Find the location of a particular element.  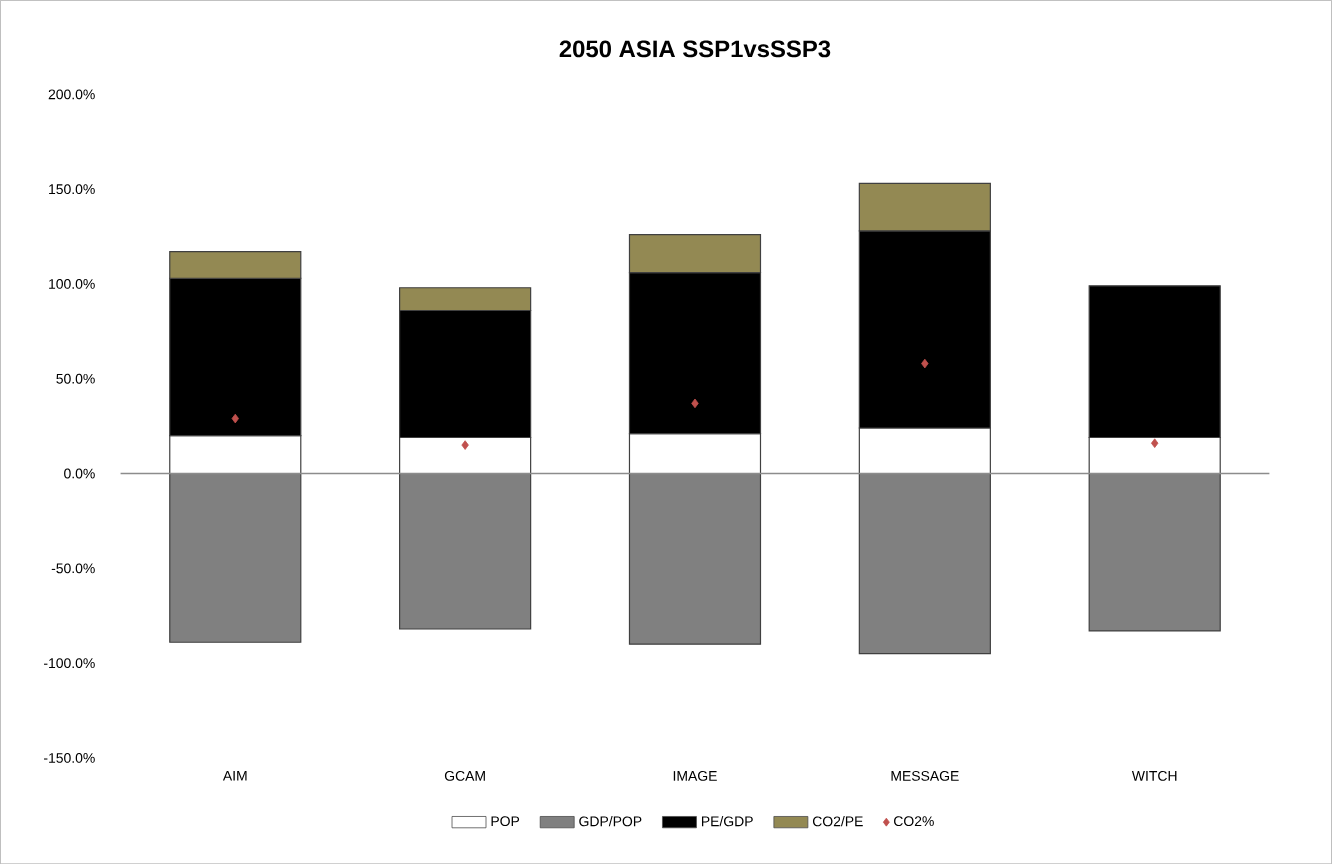

chart-title: 2050 ASIA SSP1vsSSP3 is located at coordinates (695, 49).